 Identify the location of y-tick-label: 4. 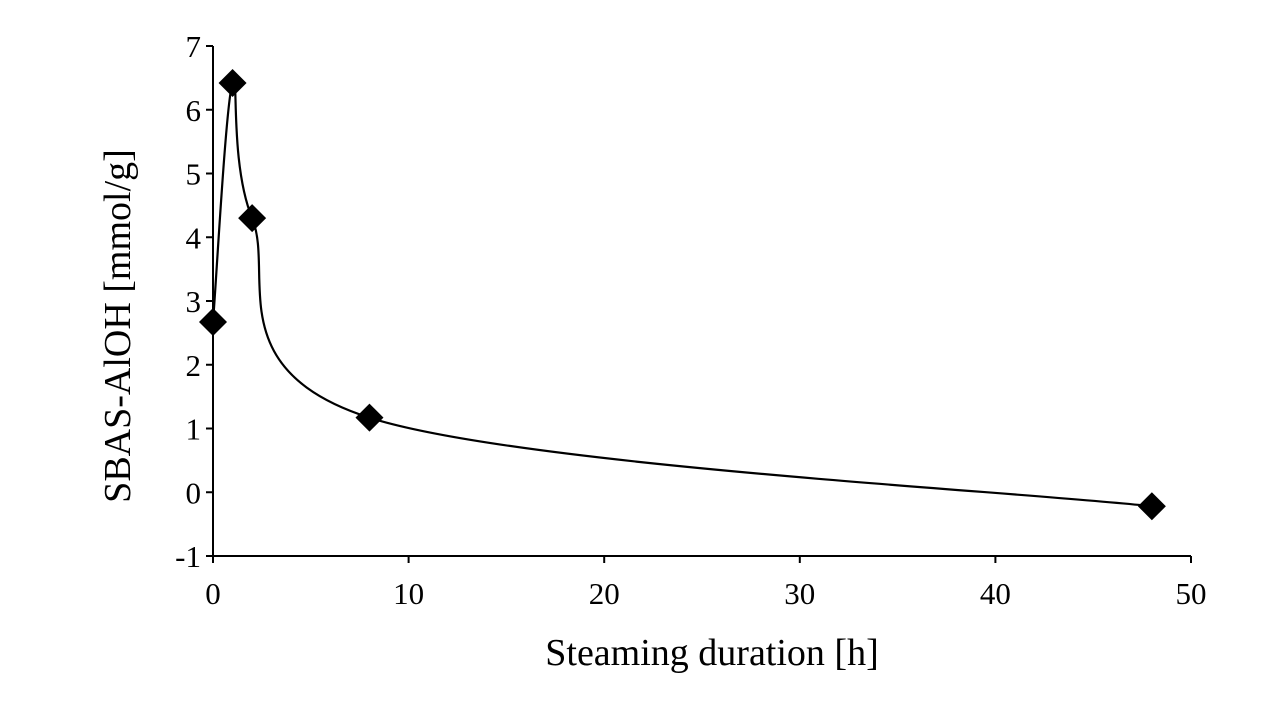
(194, 237).